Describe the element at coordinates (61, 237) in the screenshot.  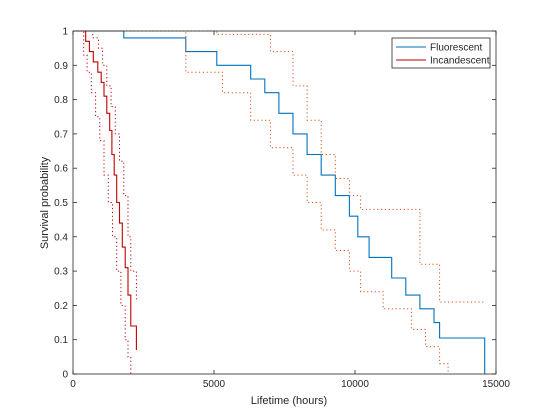
I see `y-tick-label: 0.4` at that location.